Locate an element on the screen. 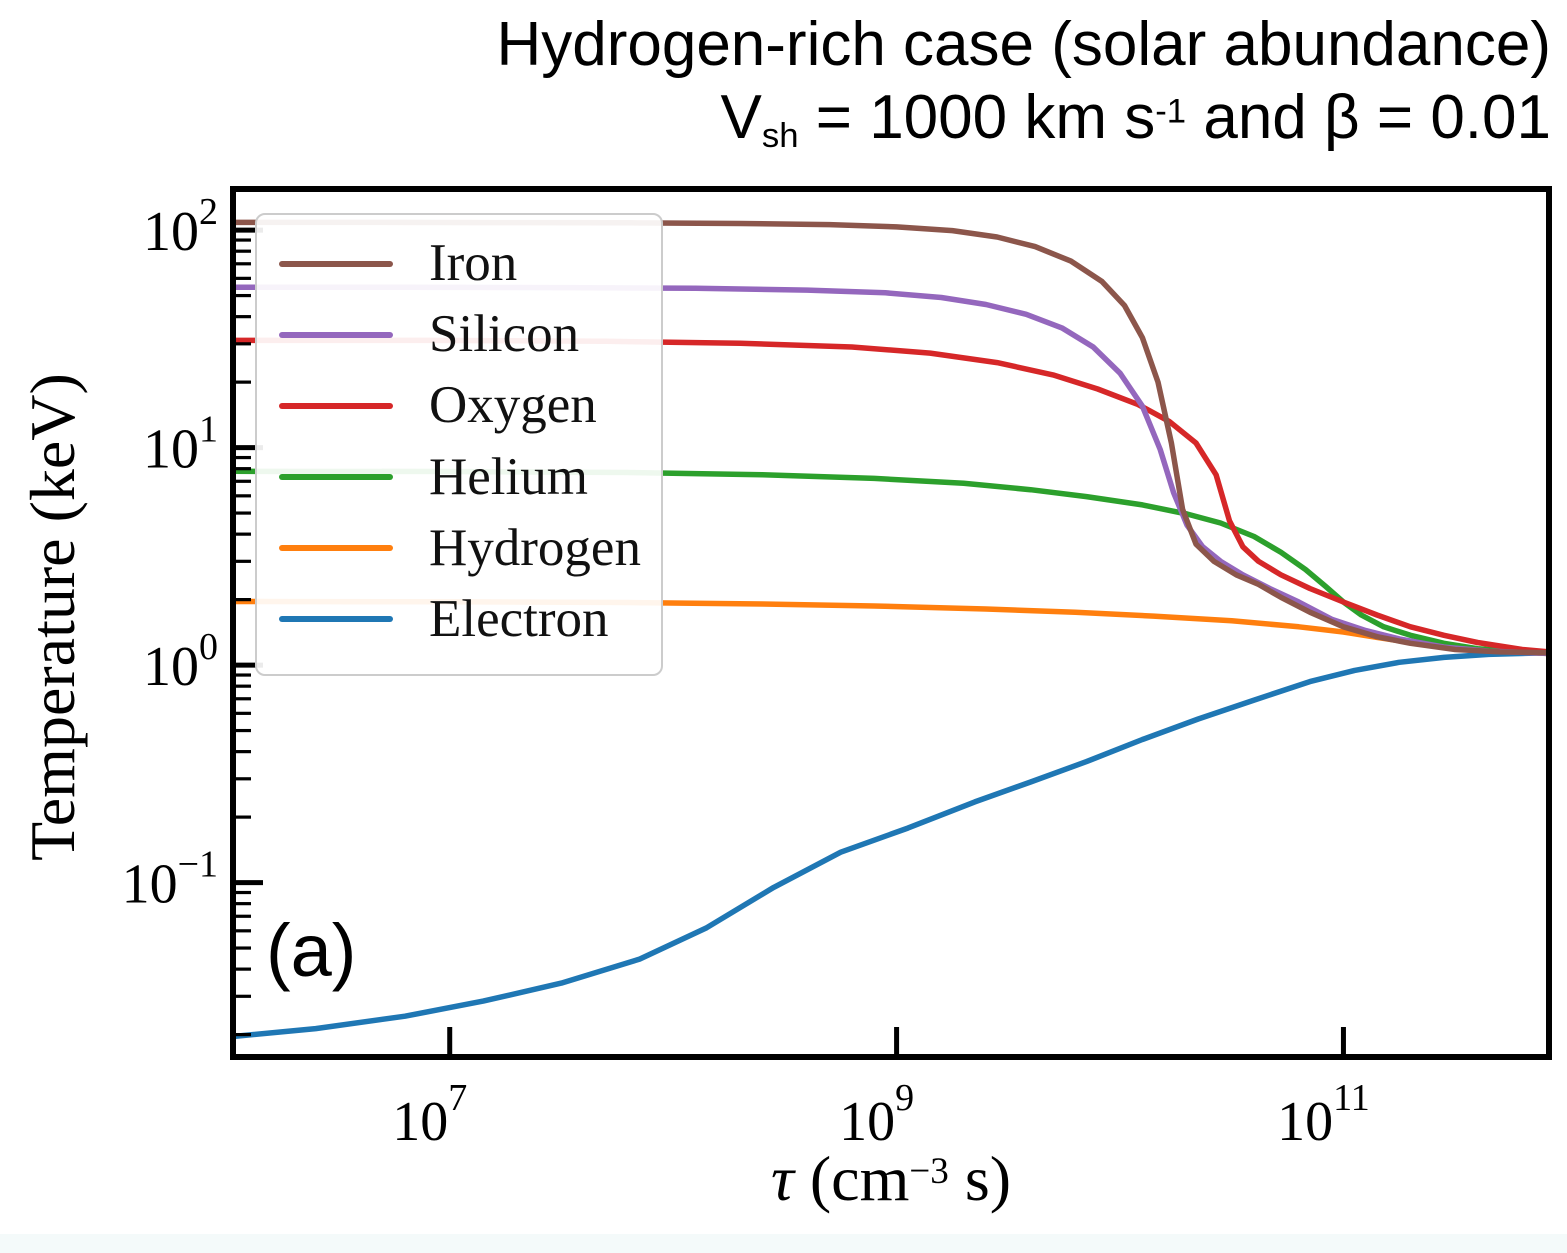  legend-label-oxygen: Oxygen is located at coordinates (513, 405).